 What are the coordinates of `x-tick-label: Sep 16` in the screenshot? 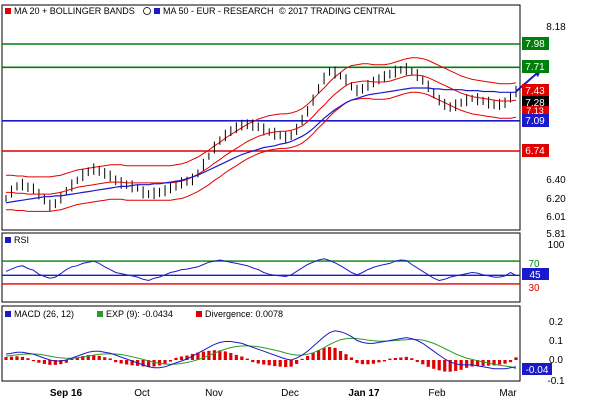 It's located at (66, 393).